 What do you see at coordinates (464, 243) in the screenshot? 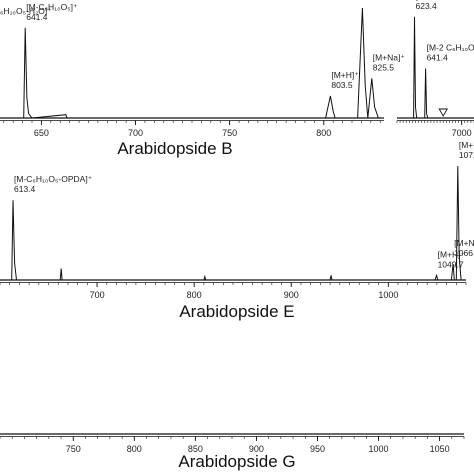
I see `peak-ion-label: [M+NH₄]⁺` at bounding box center [464, 243].